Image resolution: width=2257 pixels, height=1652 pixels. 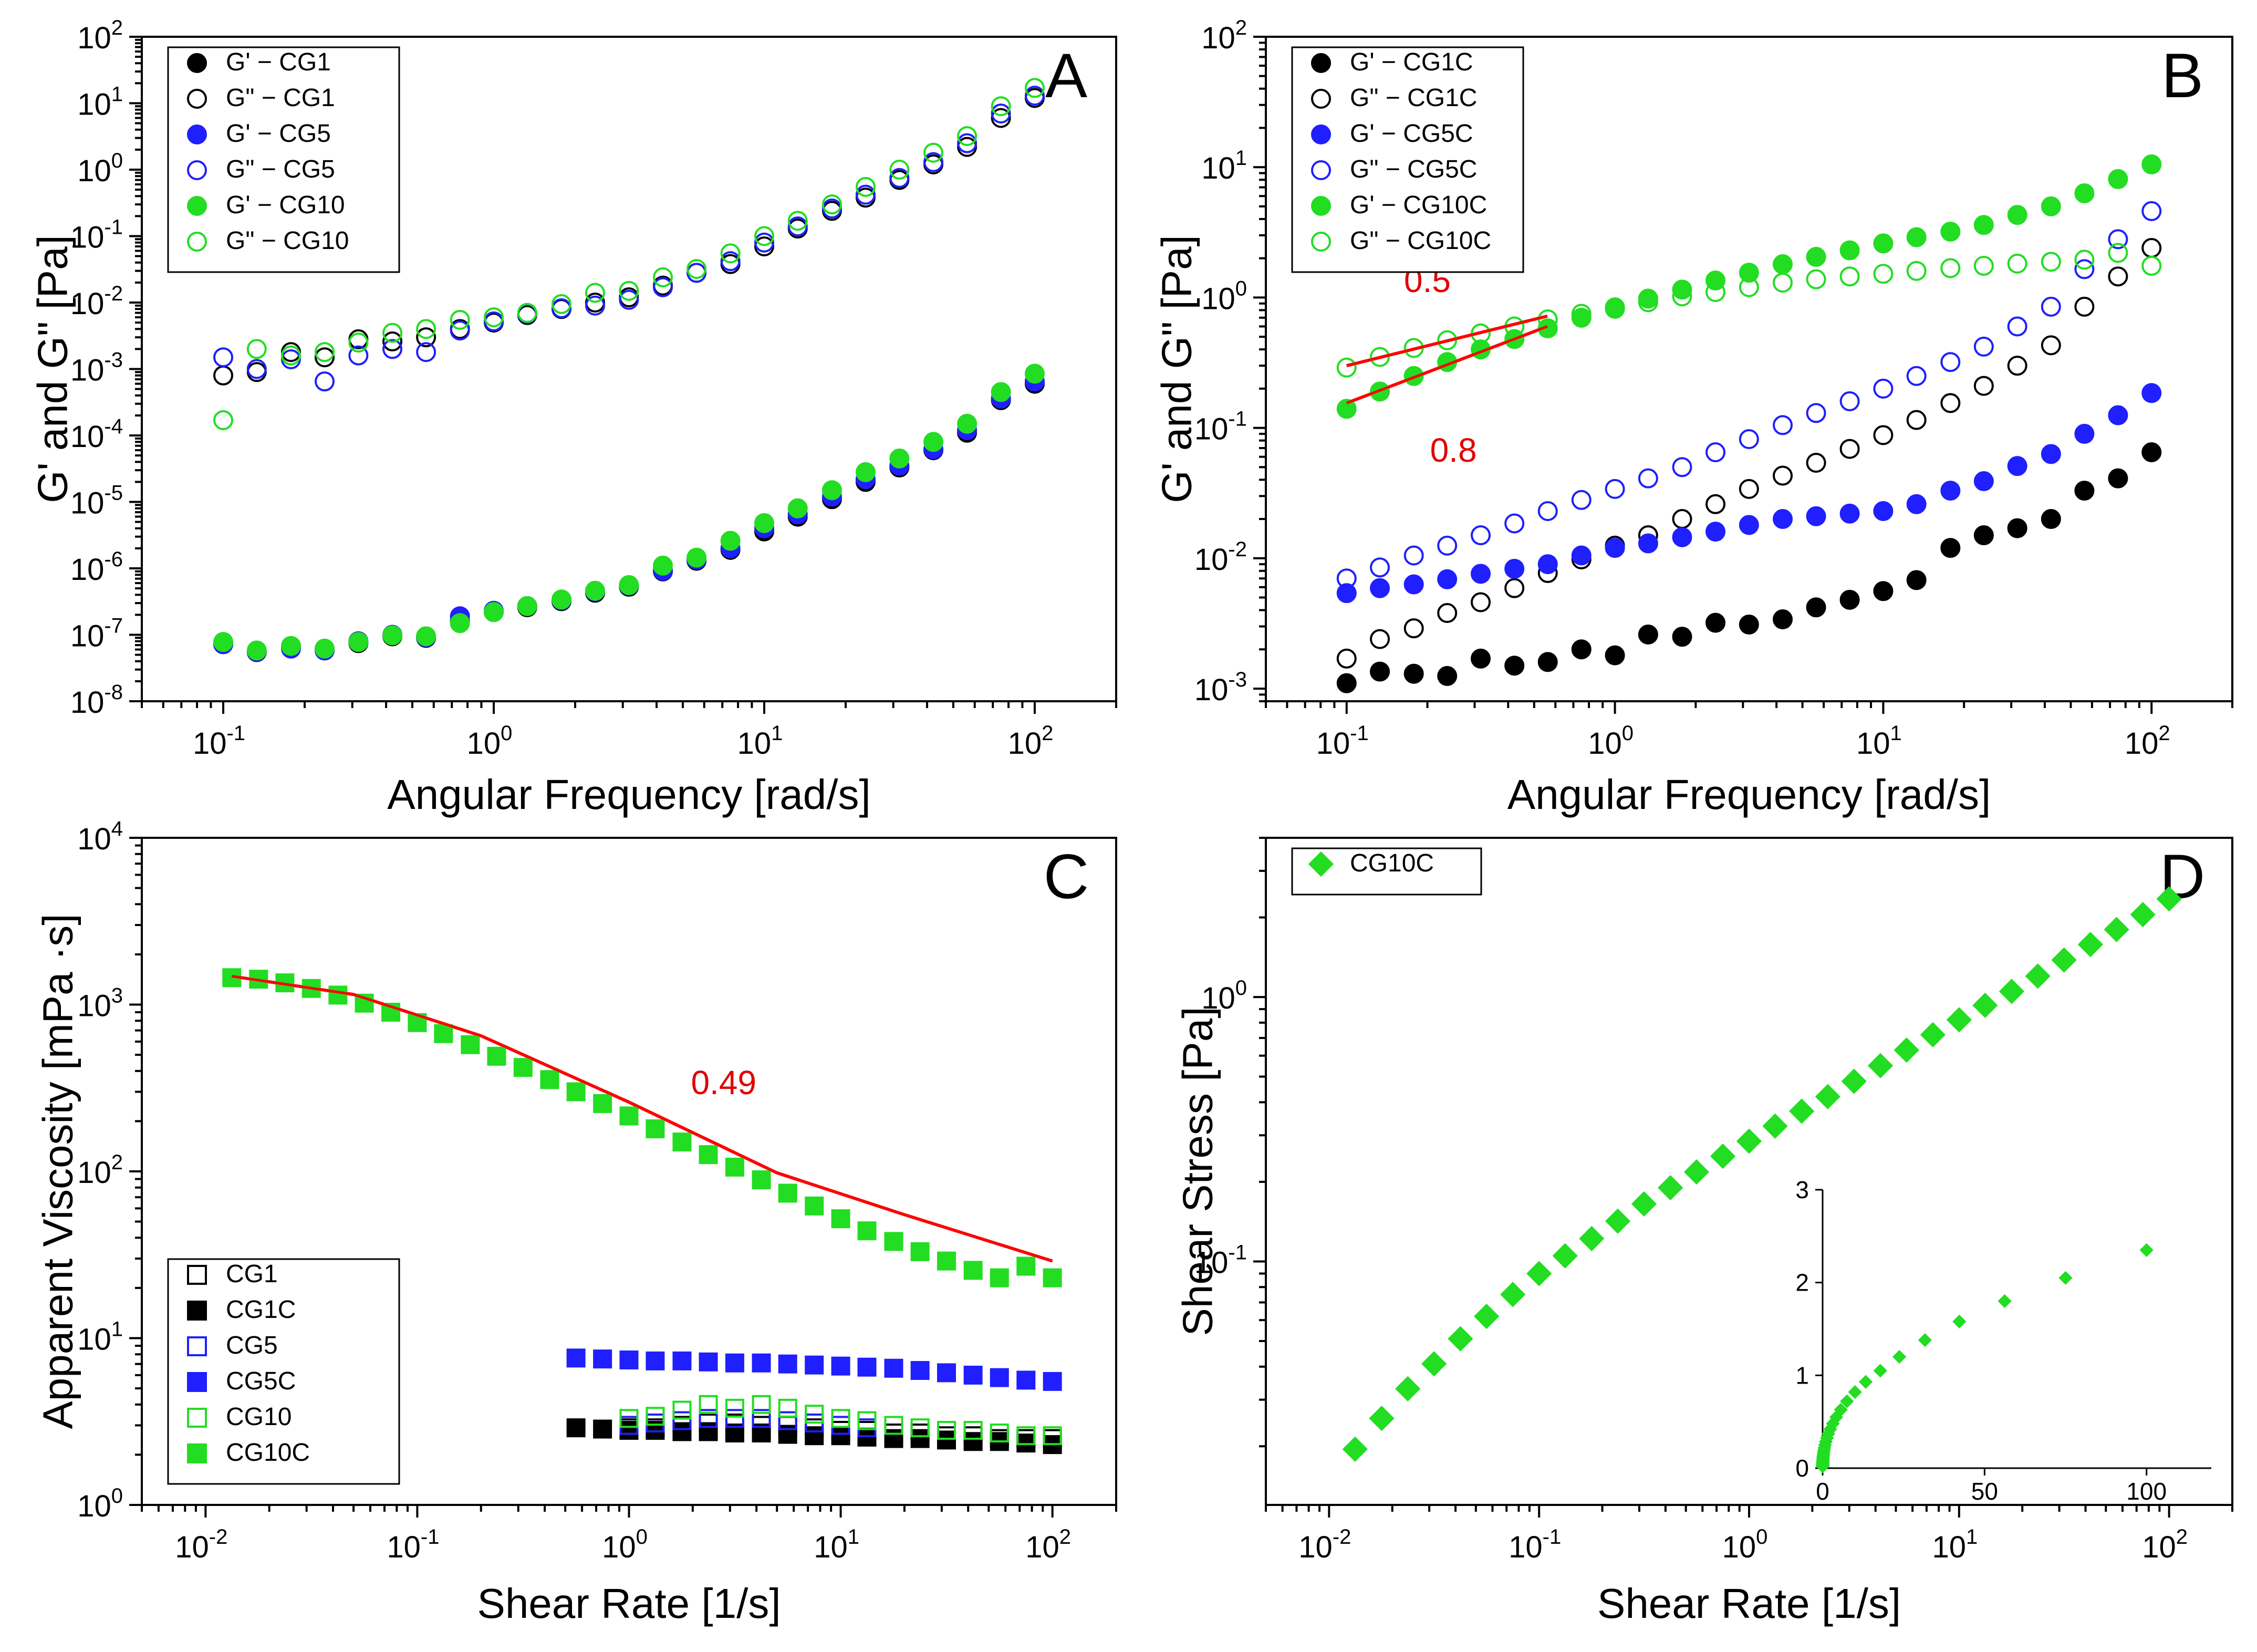 I want to click on series-g-cg1, so click(x=629, y=517).